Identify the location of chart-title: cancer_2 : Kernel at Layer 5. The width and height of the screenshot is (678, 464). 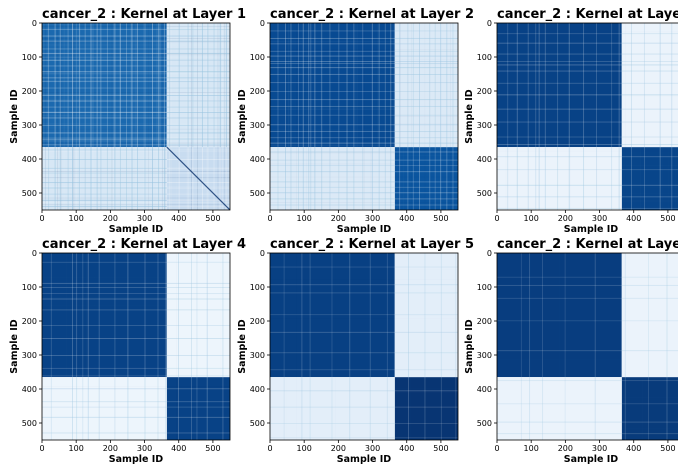
(372, 244).